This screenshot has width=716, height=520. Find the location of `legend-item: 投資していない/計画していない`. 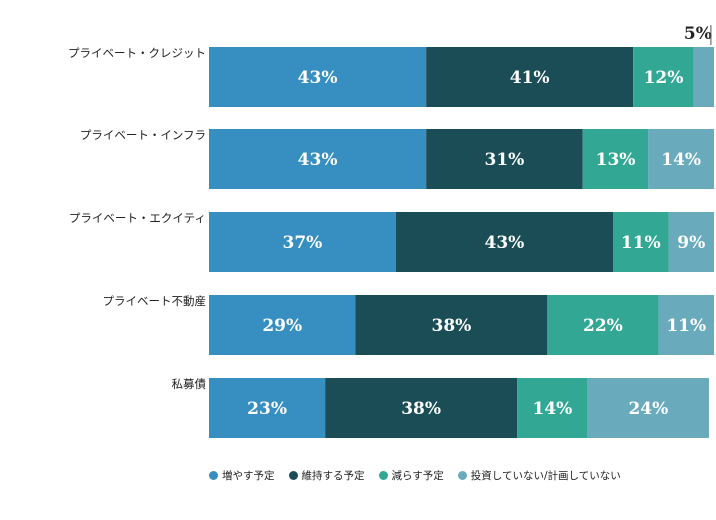

legend-item: 投資していない/計画していない is located at coordinates (539, 475).